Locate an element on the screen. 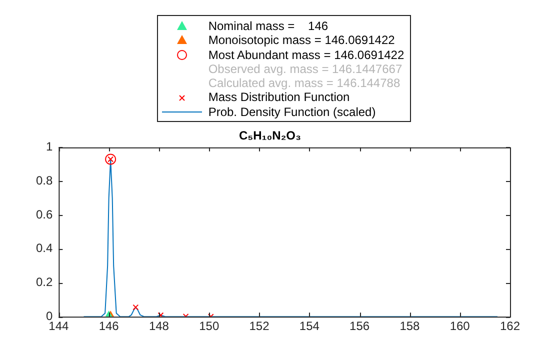 This screenshot has width=560, height=337. chart-title: C₅H₁₀N₂O₃ is located at coordinates (270, 135).